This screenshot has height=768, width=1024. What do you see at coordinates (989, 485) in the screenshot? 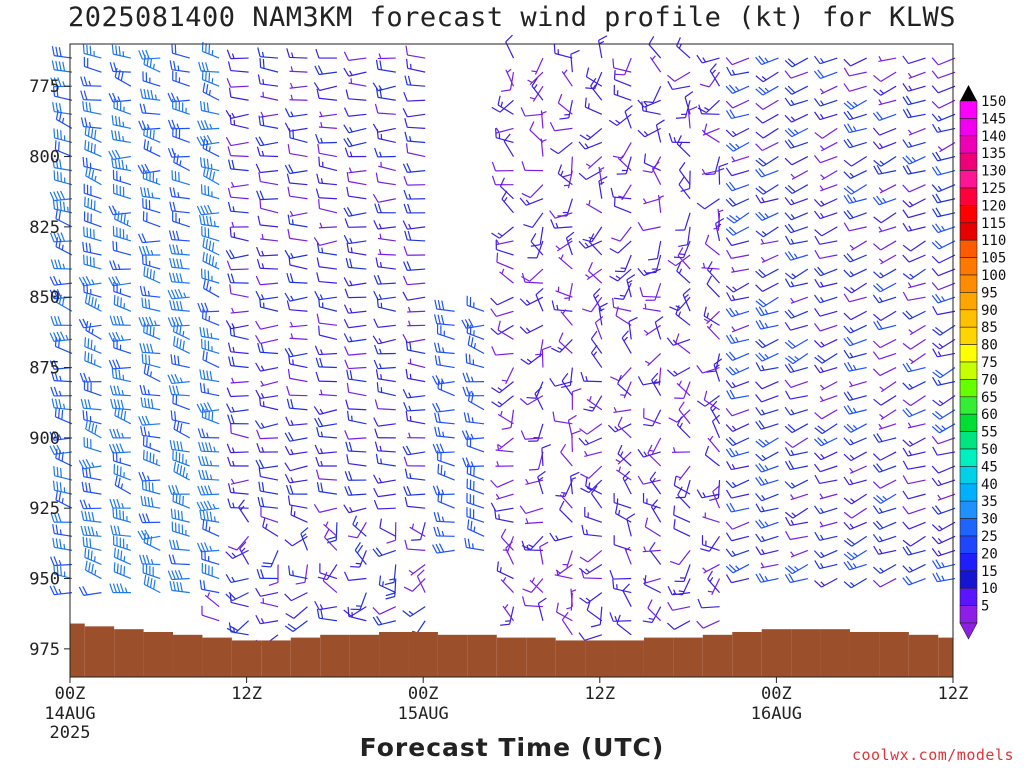
I see `colorbar-label: 40` at bounding box center [989, 485].